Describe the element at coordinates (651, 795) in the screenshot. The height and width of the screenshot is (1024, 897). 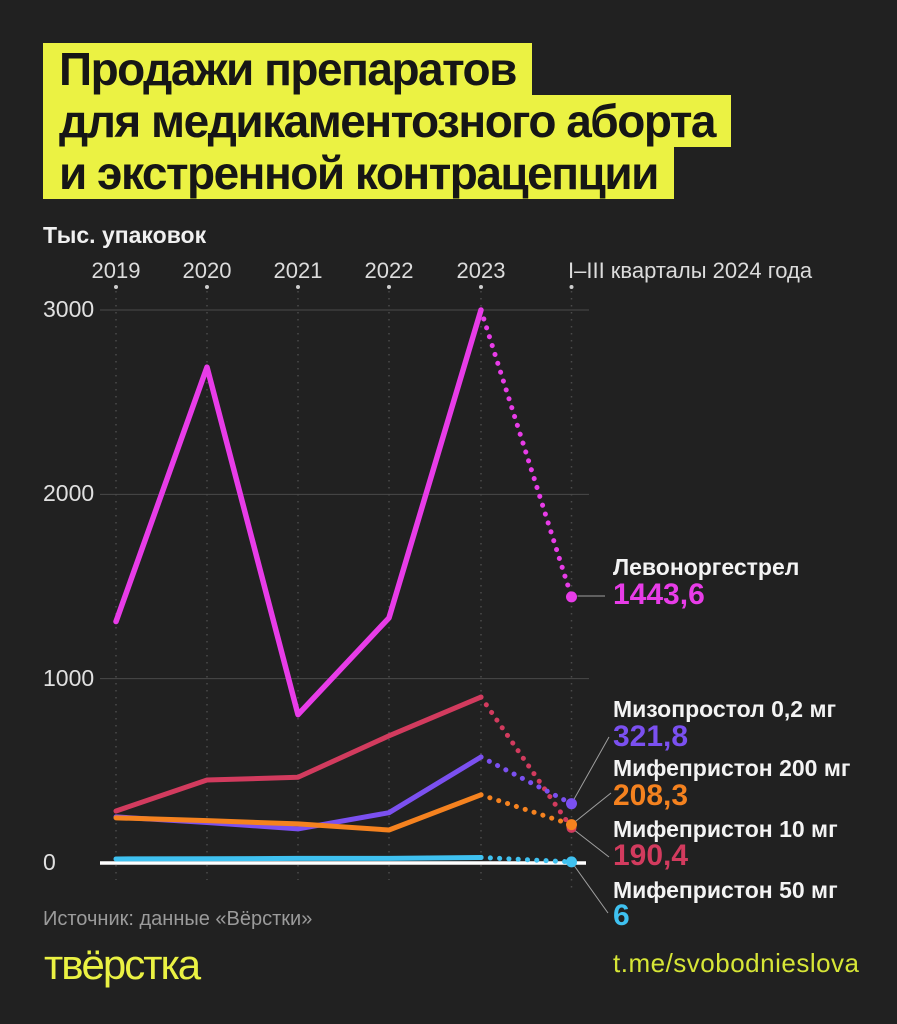
I see `series-value-mifepriston-200: 208,3` at that location.